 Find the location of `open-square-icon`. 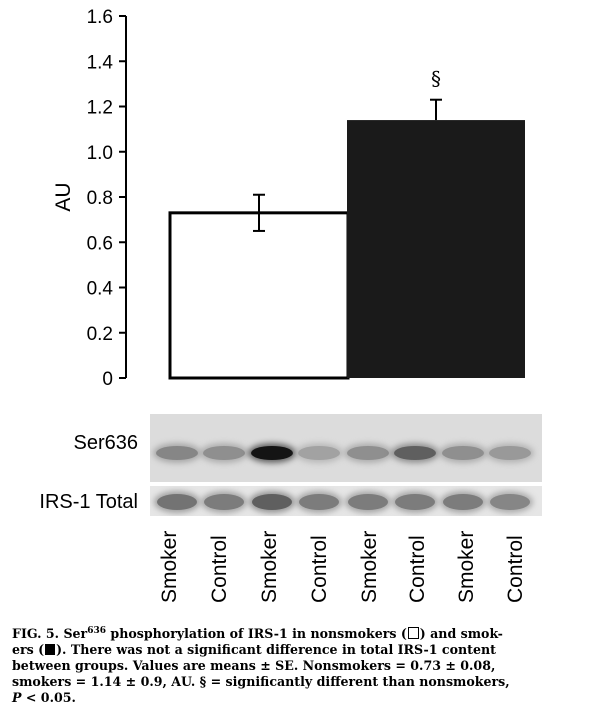

open-square-icon is located at coordinates (413, 633).